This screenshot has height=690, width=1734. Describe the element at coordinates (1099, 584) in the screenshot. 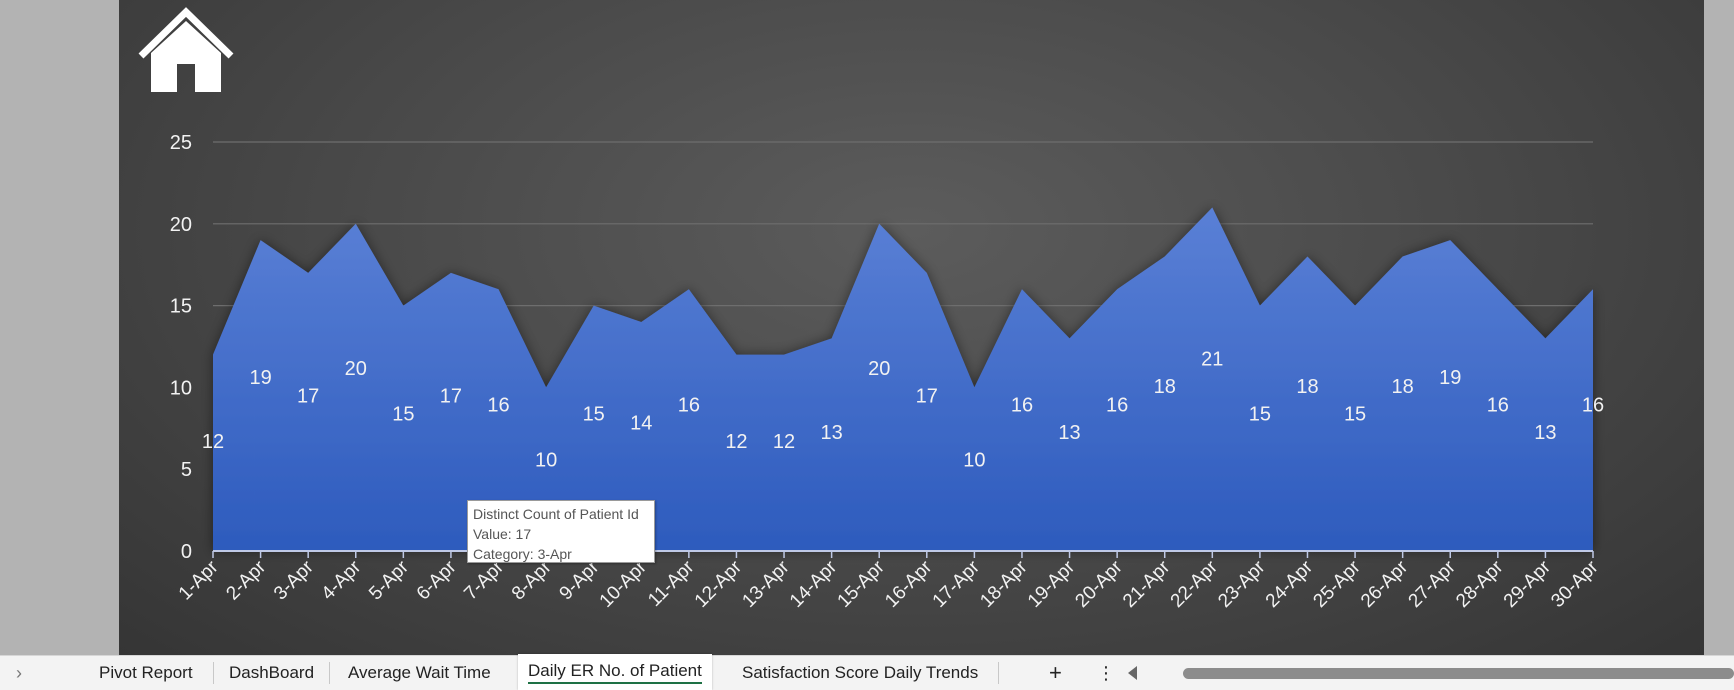

I see `x-tick-label: 20-Apr` at that location.